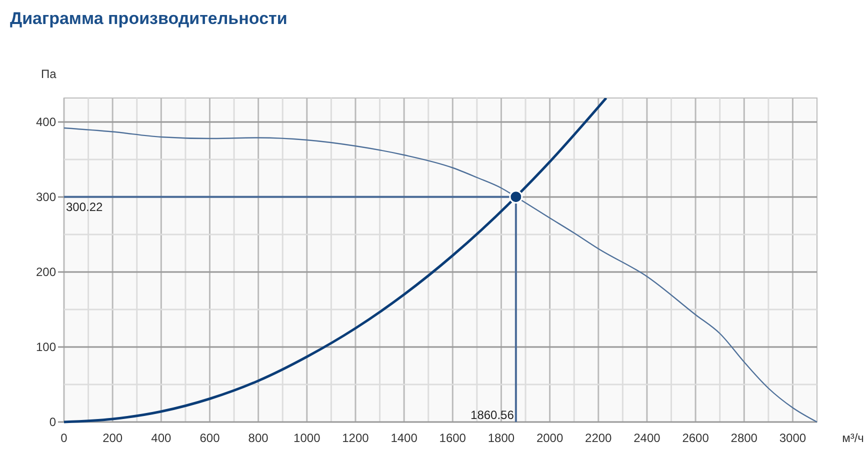 The width and height of the screenshot is (867, 456). What do you see at coordinates (598, 438) in the screenshot?
I see `x-tick-label: 2200` at bounding box center [598, 438].